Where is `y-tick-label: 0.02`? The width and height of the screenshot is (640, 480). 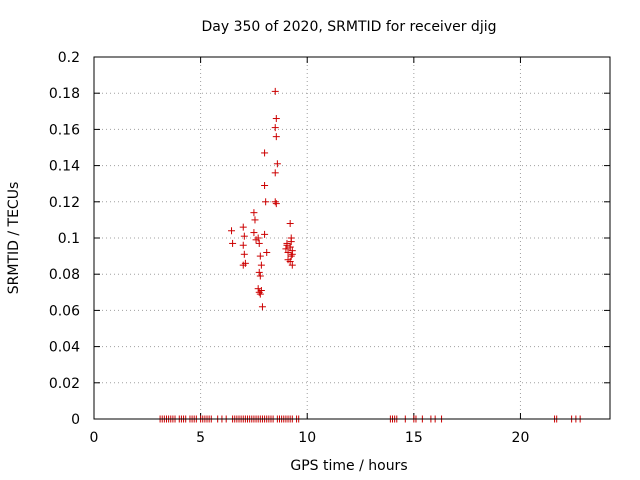 y-tick-label: 0.02 is located at coordinates (64, 384).